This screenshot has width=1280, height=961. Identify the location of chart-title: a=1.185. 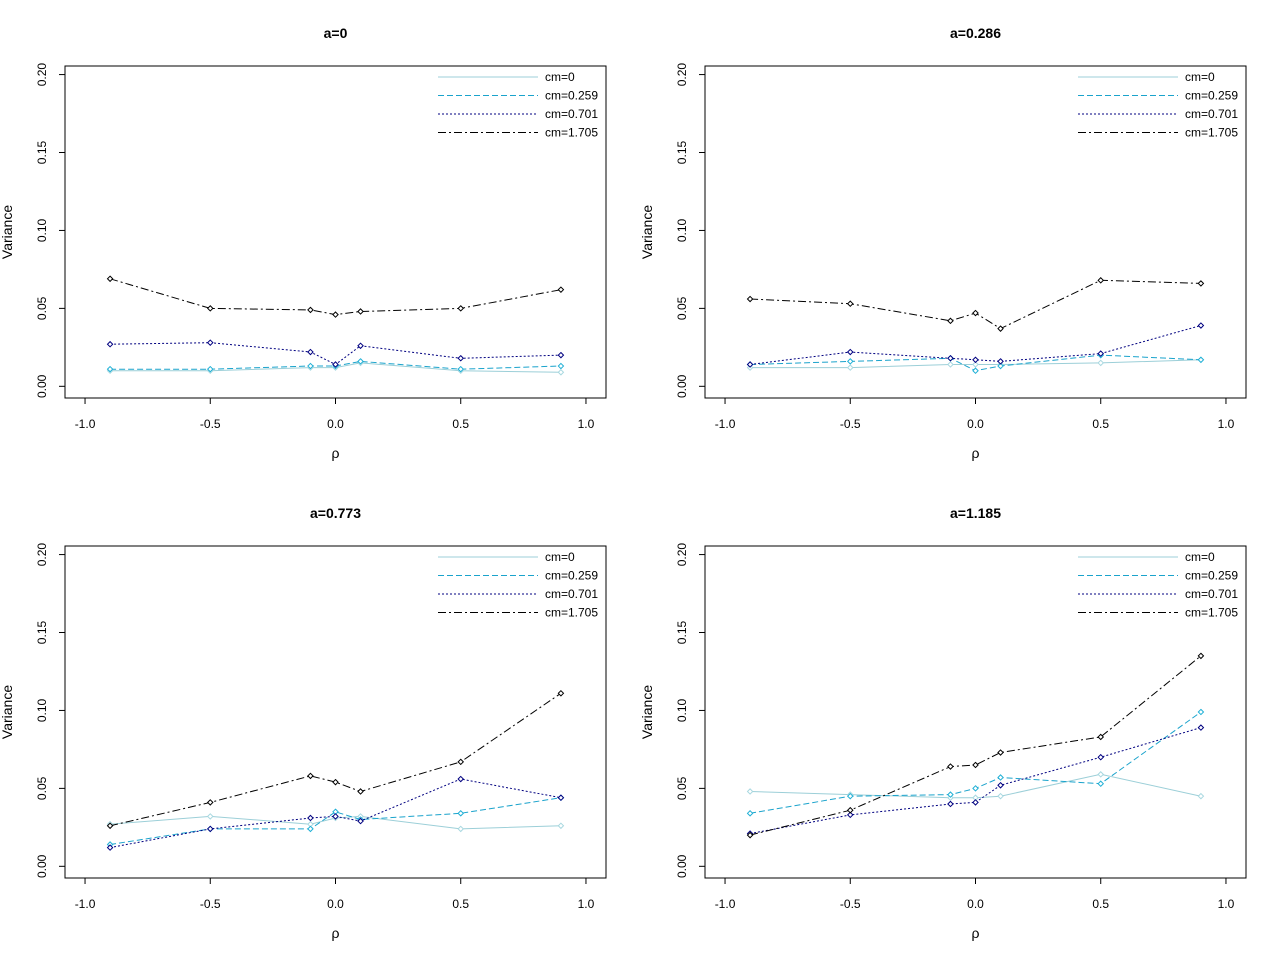
(975, 513).